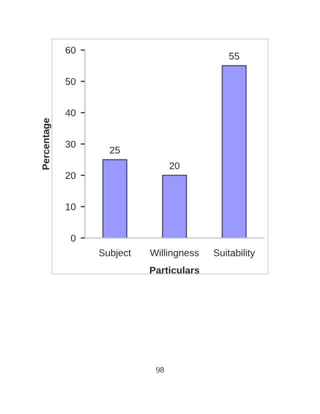 This screenshot has width=320, height=414. Describe the element at coordinates (174, 253) in the screenshot. I see `x-tick-label: Willingness` at that location.